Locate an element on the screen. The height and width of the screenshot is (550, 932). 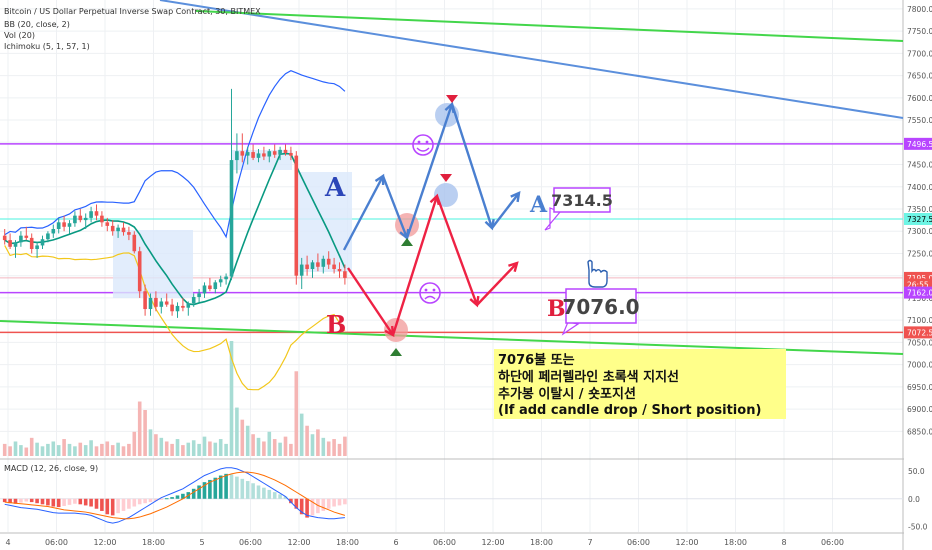
scenario-arrows is located at coordinates (431, 225).